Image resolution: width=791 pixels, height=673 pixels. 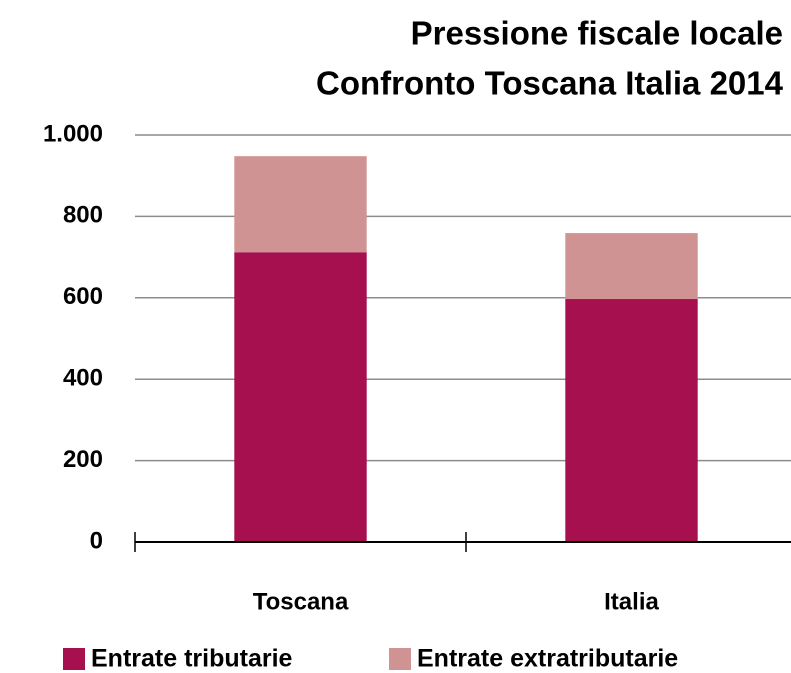 What do you see at coordinates (96, 540) in the screenshot?
I see `y-tick-label: 0` at bounding box center [96, 540].